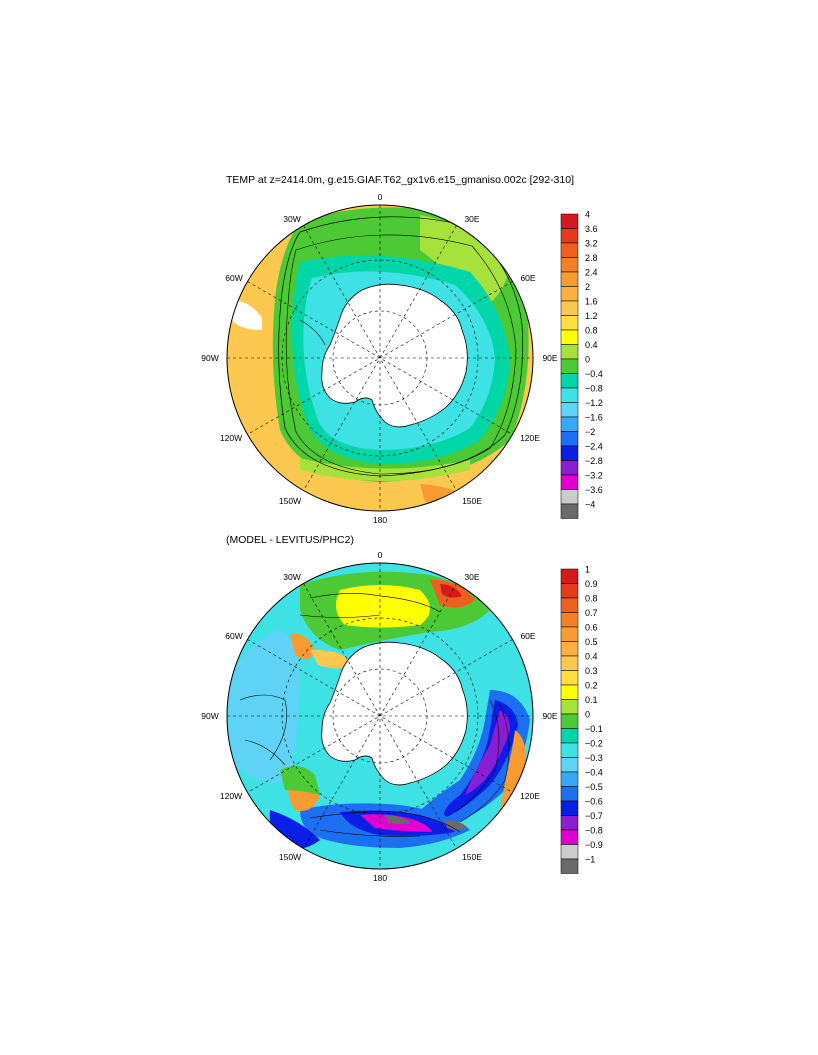 This screenshot has height=1055, width=818. I want to click on colorbar-top-label: −0.8, so click(594, 389).